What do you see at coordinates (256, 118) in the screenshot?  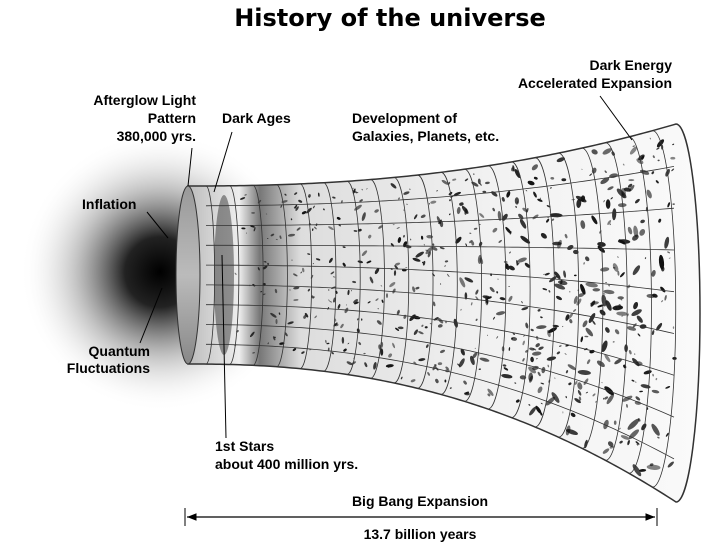 I see `label-line: Dark Ages` at bounding box center [256, 118].